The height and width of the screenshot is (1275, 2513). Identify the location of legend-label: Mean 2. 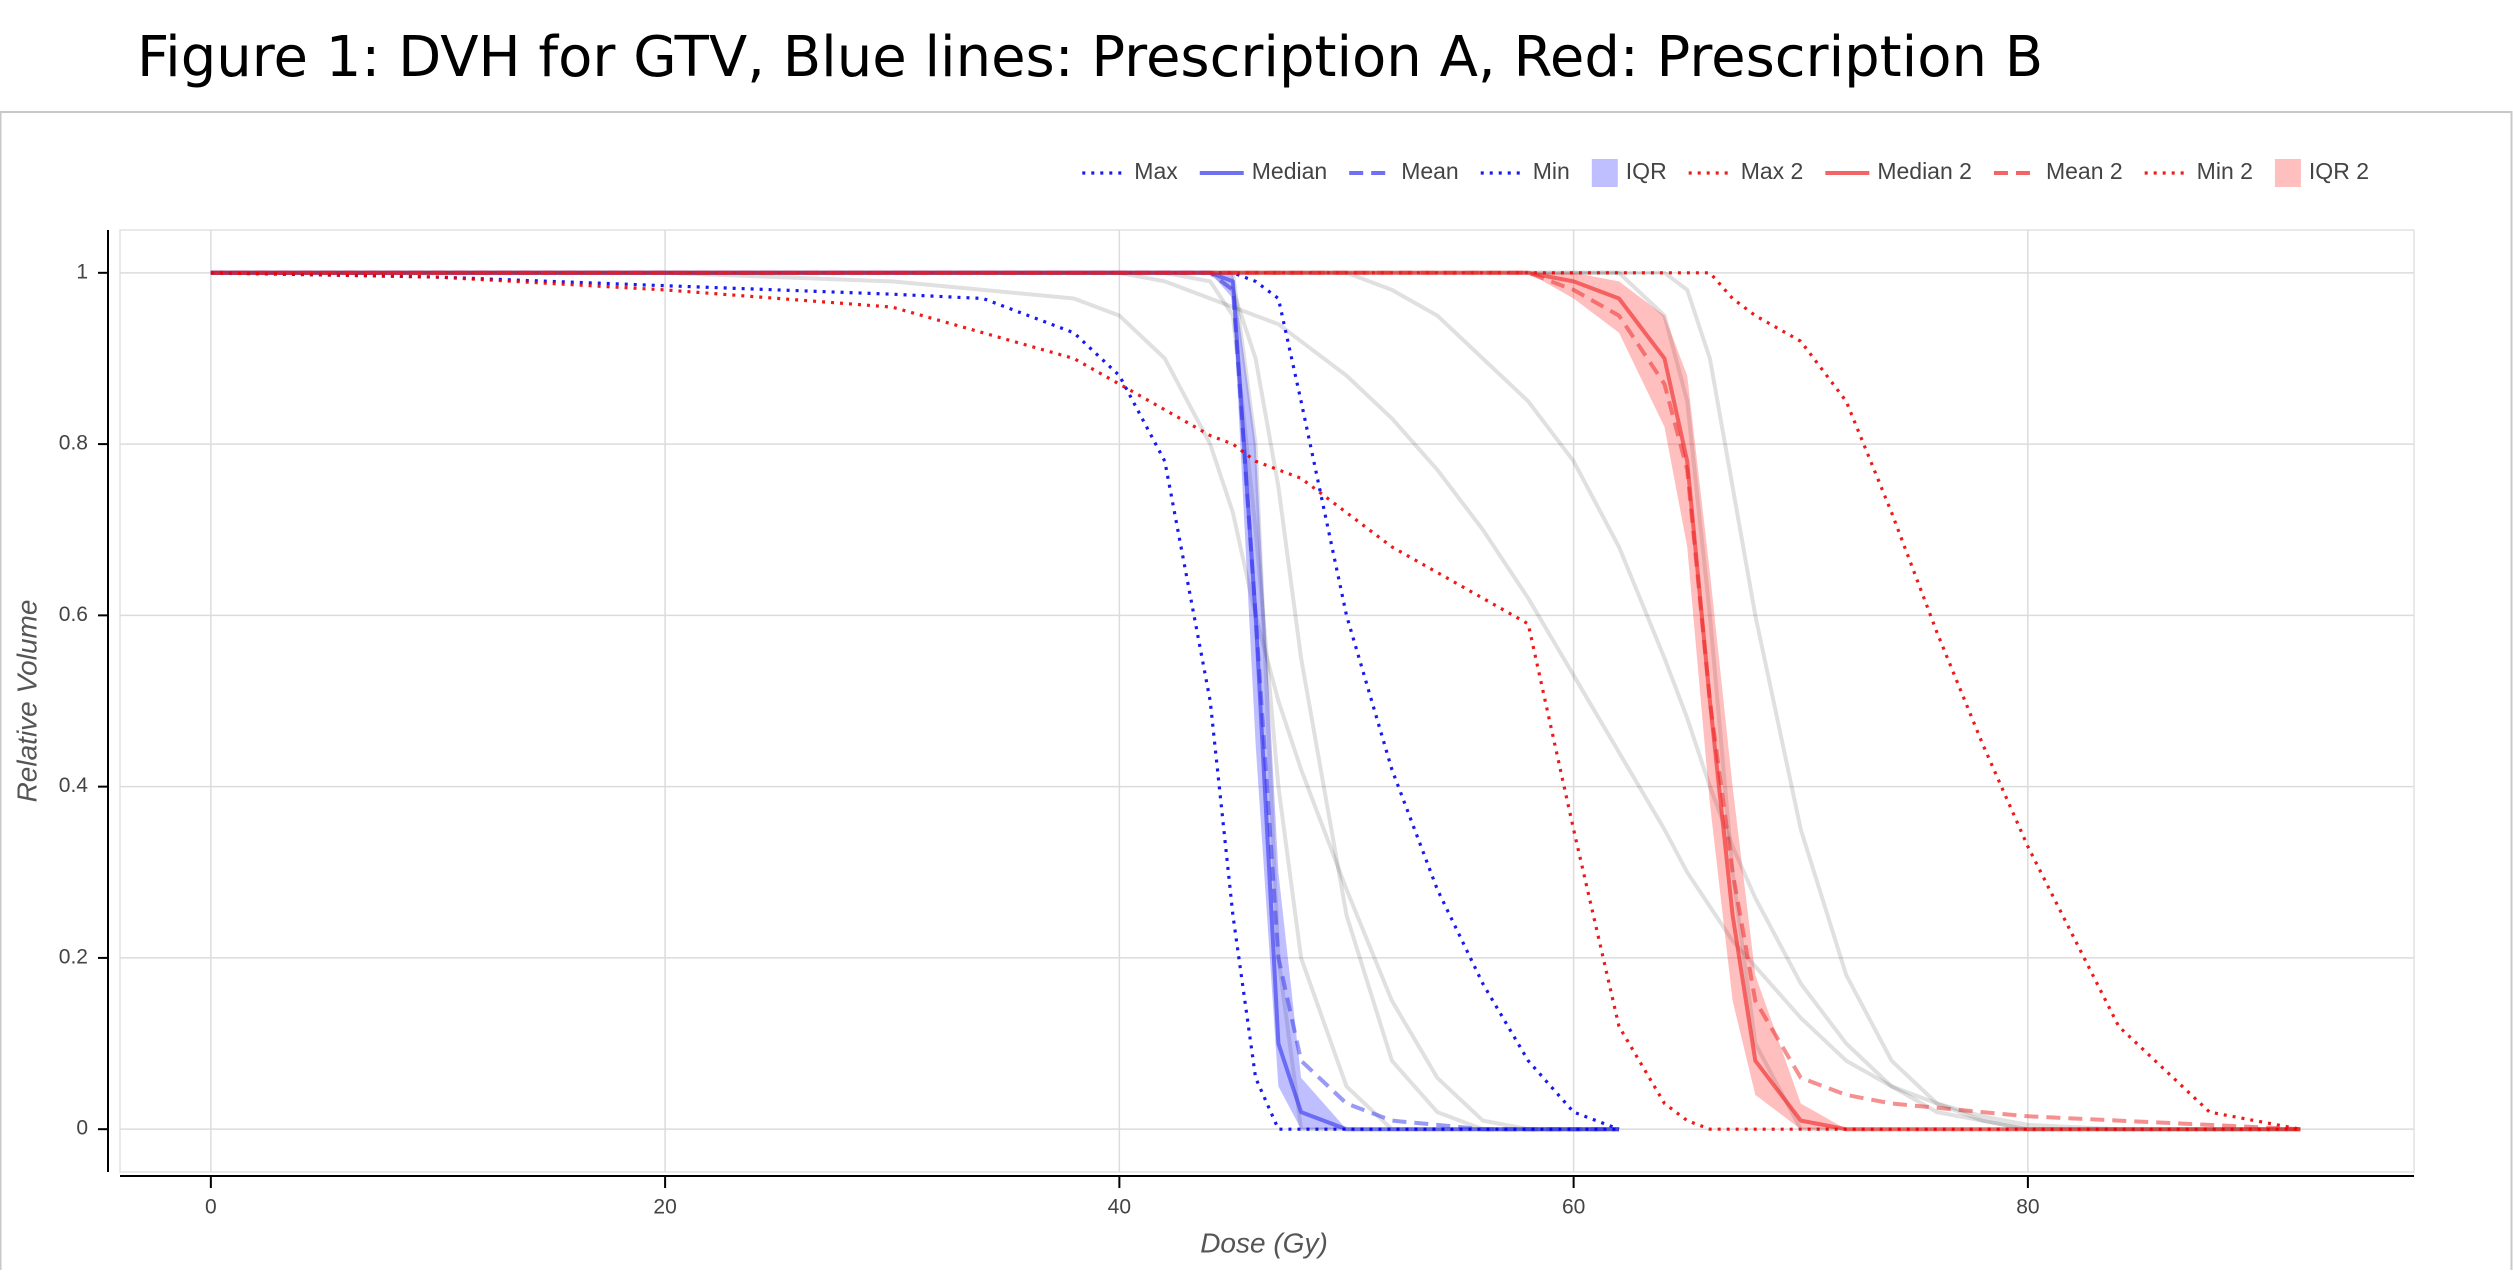
(2084, 171).